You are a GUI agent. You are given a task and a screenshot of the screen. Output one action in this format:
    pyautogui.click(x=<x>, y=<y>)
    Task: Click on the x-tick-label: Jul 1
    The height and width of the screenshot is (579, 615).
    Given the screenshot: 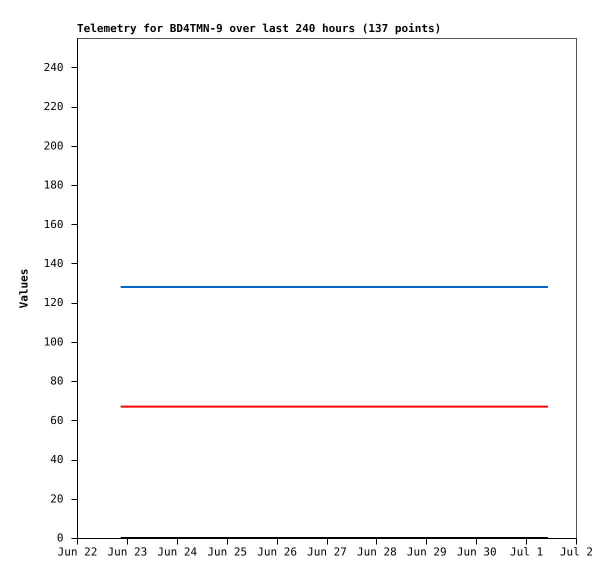 What is the action you would take?
    pyautogui.click(x=527, y=552)
    